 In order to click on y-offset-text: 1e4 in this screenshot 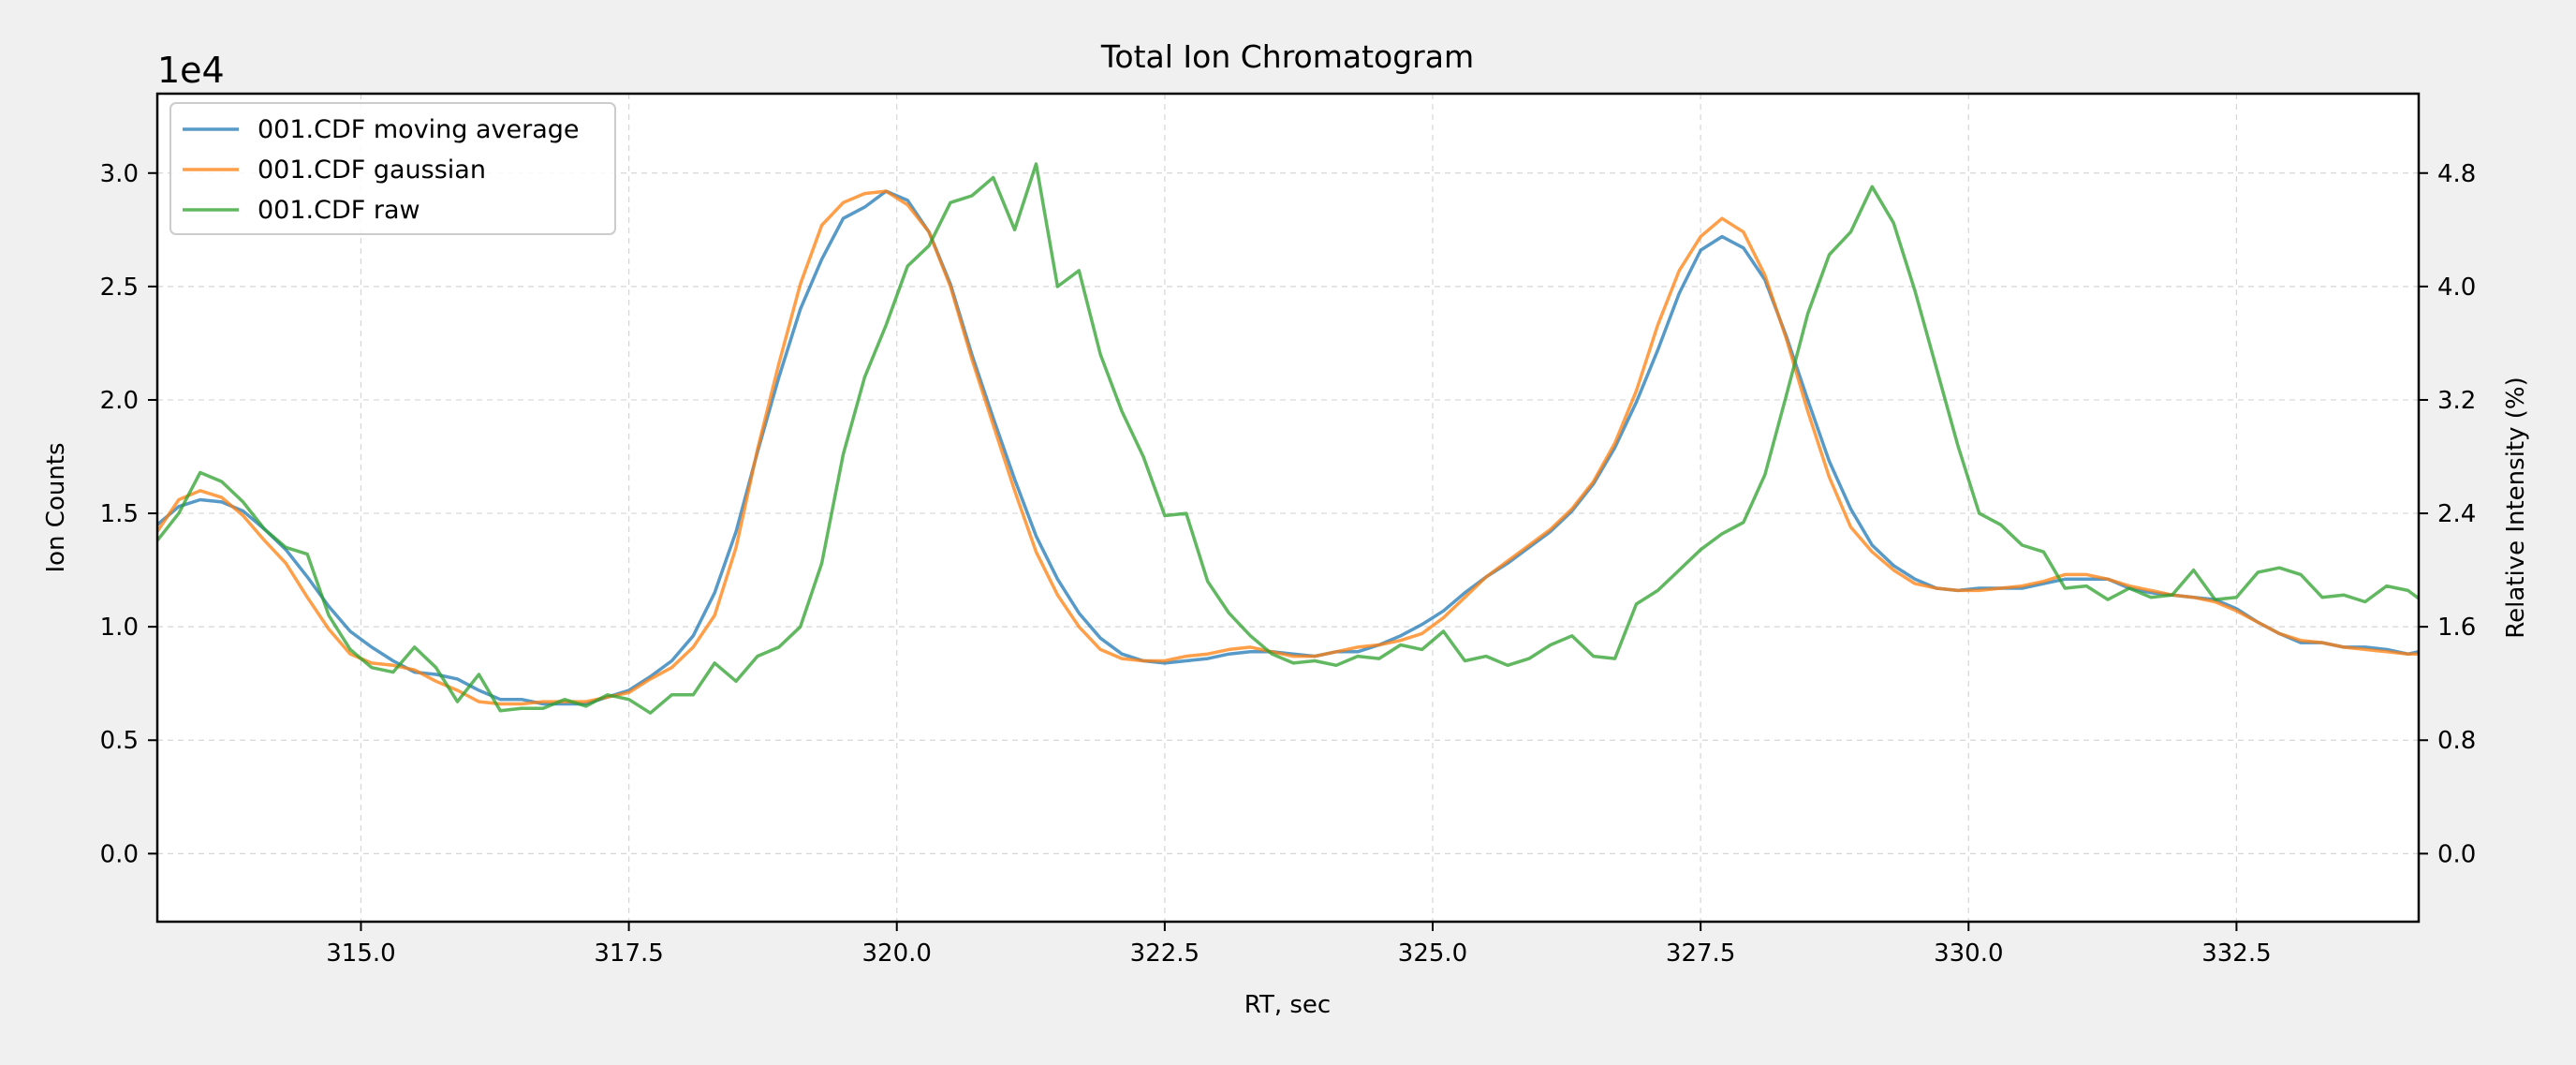, I will do `click(191, 70)`.